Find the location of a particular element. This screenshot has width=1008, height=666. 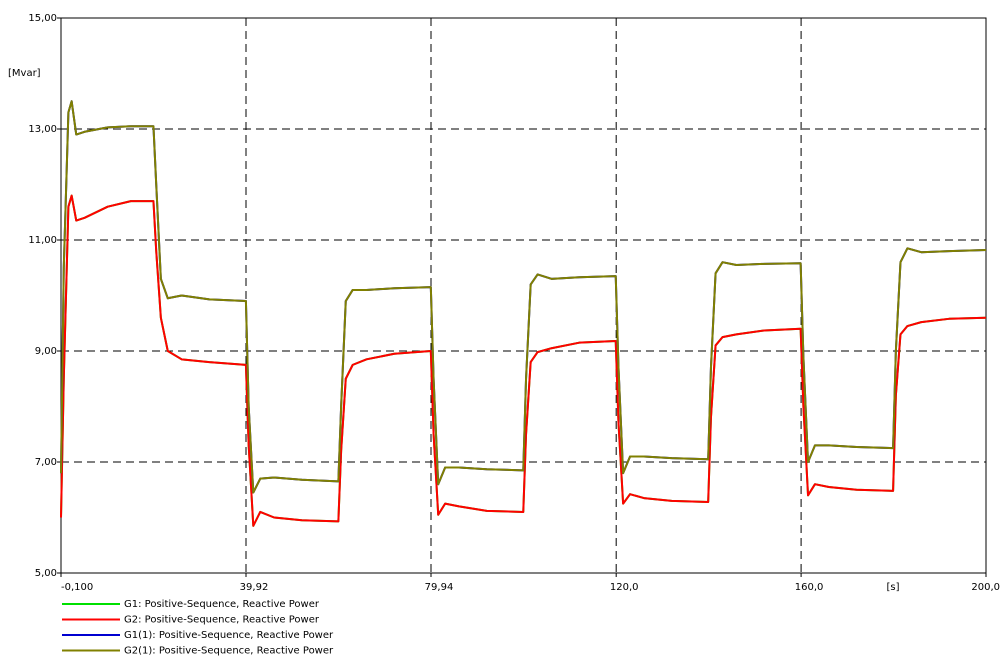

y-axis-label: [Mvar] is located at coordinates (24, 73).